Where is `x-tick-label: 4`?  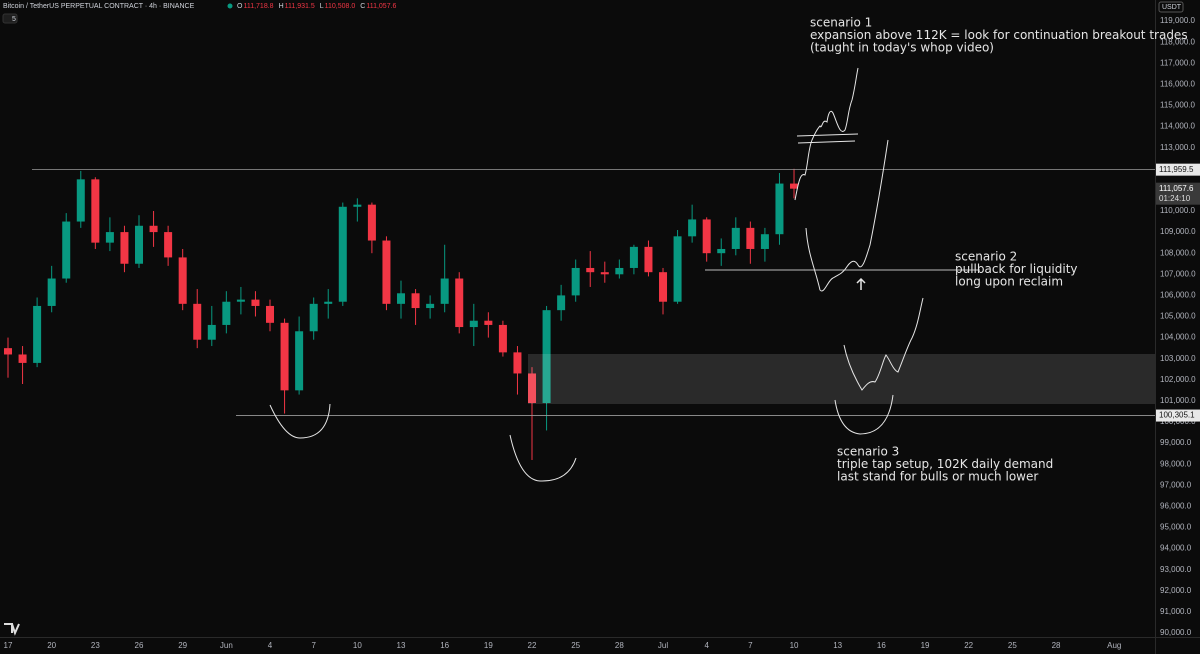
x-tick-label: 4 is located at coordinates (270, 645).